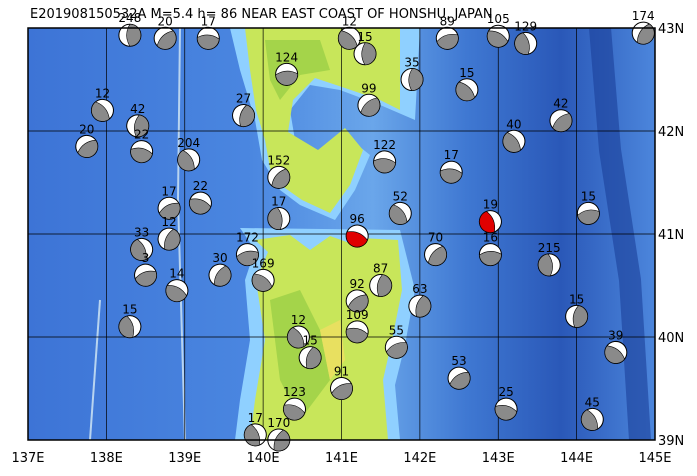 Image resolution: width=697 pixels, height=476 pixels. What do you see at coordinates (184, 458) in the screenshot?
I see `lon-label: 139E` at bounding box center [184, 458].